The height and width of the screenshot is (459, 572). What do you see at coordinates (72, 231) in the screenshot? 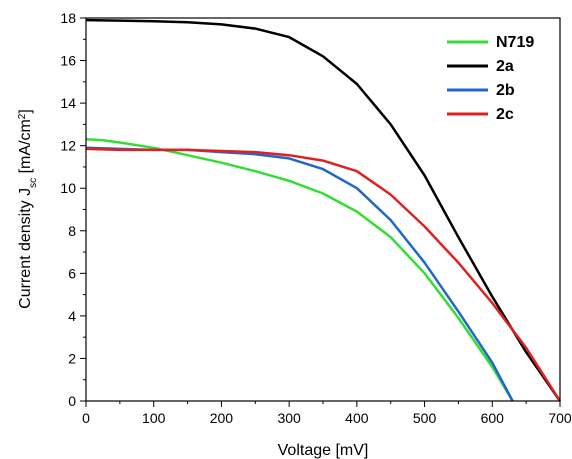
I see `y-tick-label: 8` at bounding box center [72, 231].